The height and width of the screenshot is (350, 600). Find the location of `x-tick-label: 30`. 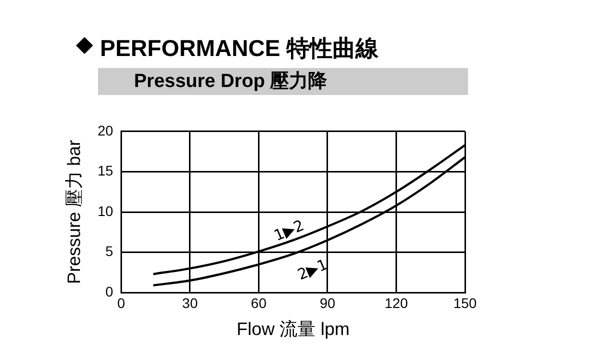

x-tick-label: 30 is located at coordinates (190, 302).